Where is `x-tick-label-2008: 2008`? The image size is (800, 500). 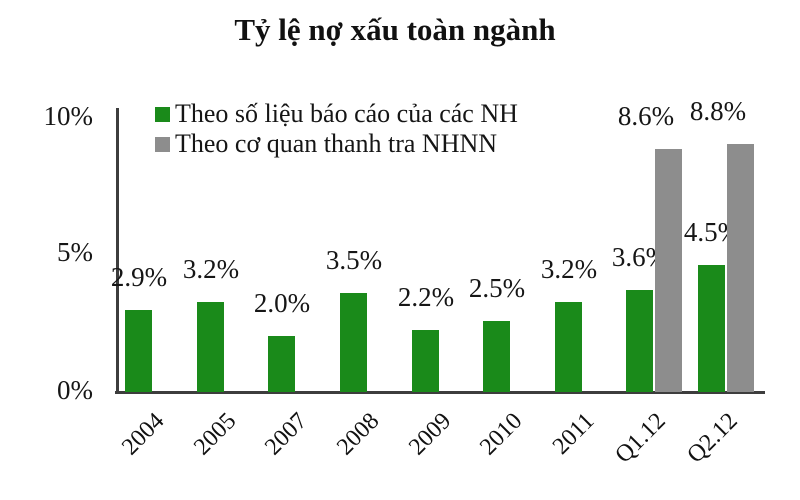 x-tick-label-2008: 2008 is located at coordinates (358, 434).